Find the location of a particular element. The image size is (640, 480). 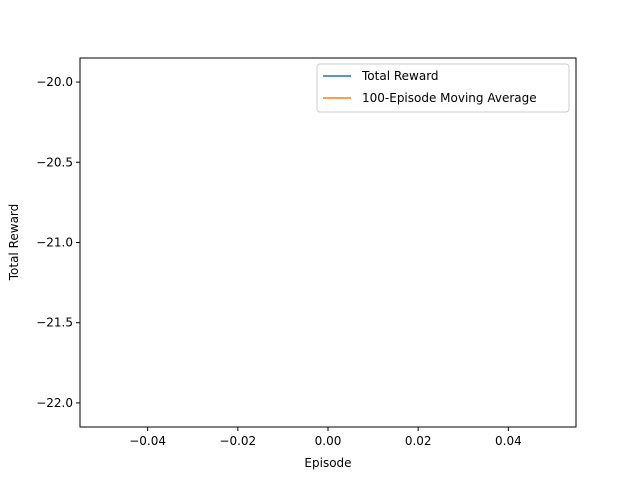

y-tick-label: −20.0 is located at coordinates (54, 82).